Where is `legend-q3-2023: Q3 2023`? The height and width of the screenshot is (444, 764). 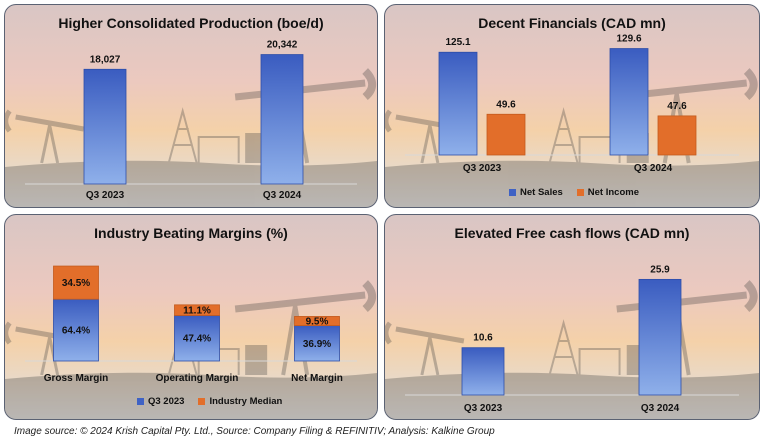
legend-q3-2023: Q3 2023 is located at coordinates (160, 401).